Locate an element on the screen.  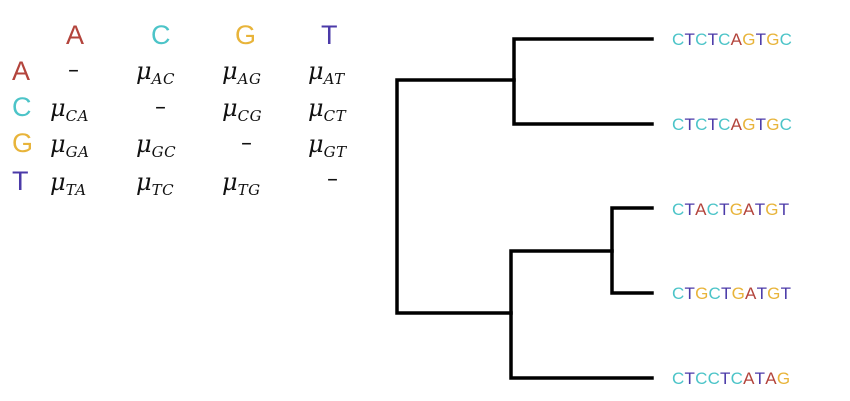
leaf-sequence-3: CTACTGATGT is located at coordinates (730, 210).